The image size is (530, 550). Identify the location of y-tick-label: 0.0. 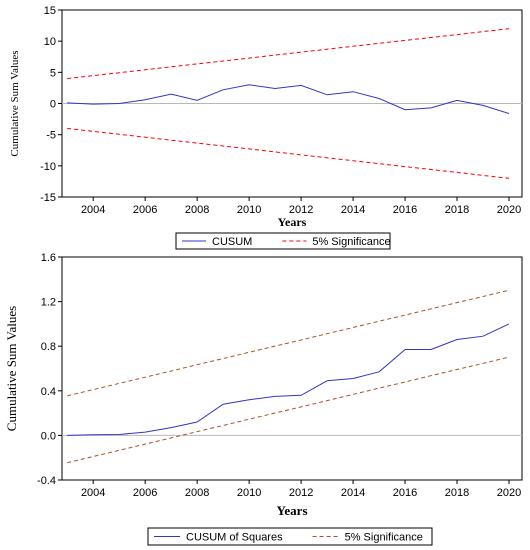
(48, 436).